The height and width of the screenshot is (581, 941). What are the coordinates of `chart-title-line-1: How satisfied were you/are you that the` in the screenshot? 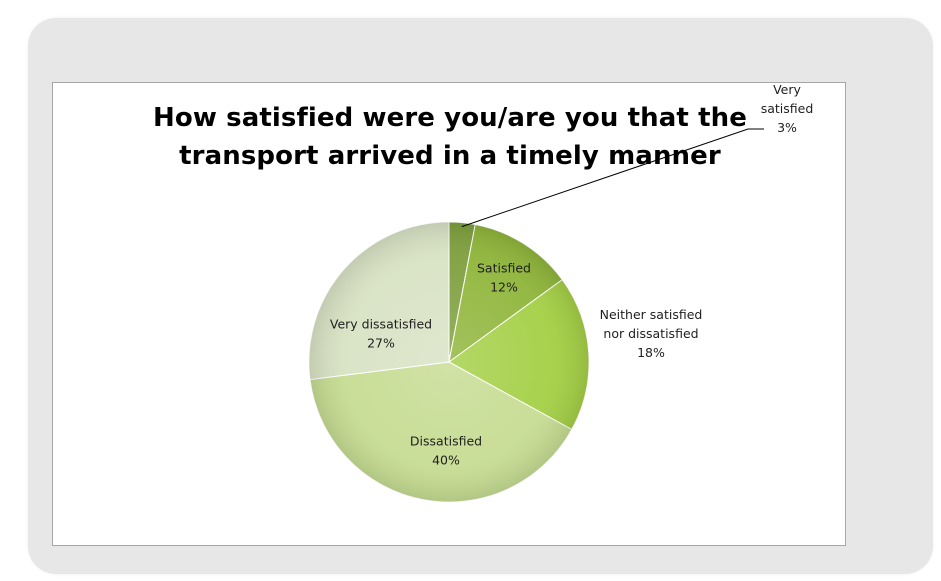 It's located at (450, 118).